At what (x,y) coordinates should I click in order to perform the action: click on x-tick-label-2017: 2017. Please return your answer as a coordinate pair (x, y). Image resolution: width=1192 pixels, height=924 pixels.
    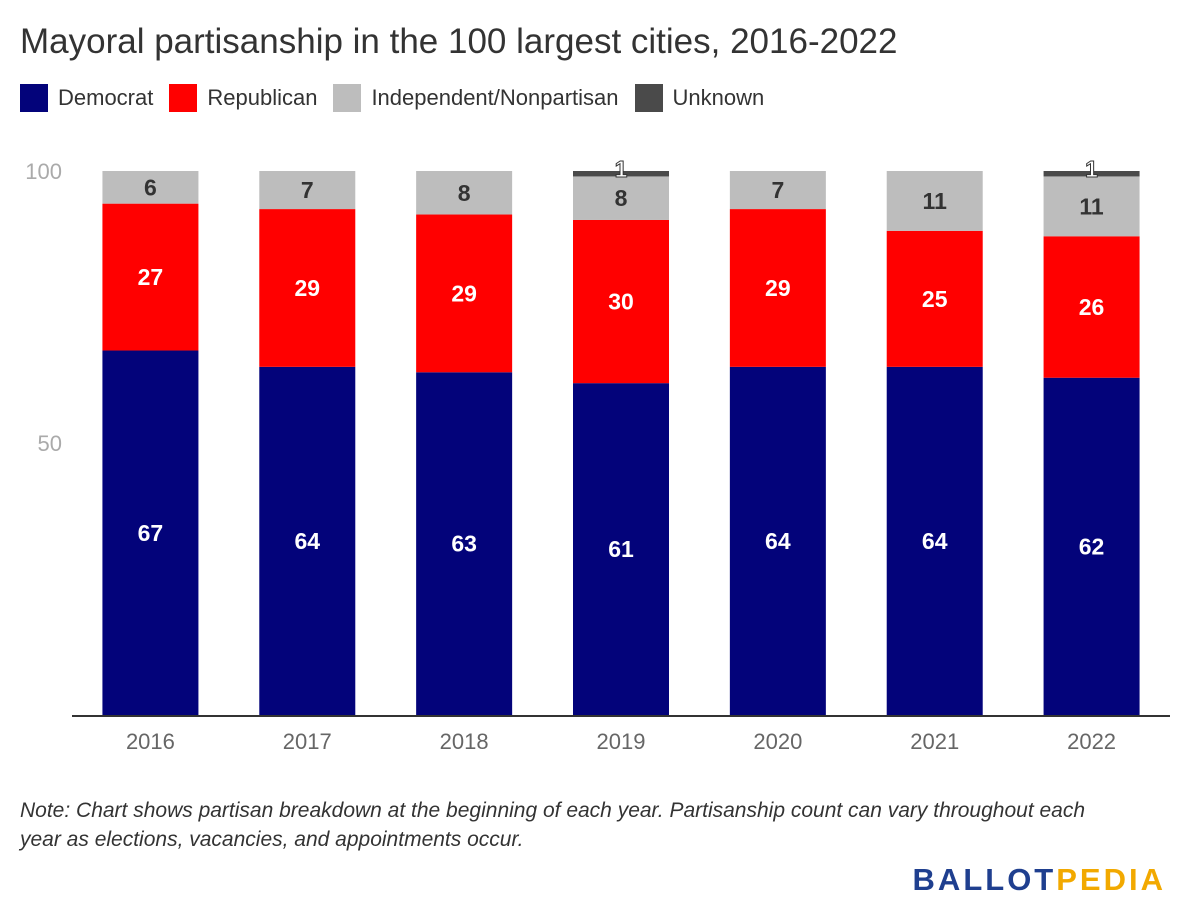
    Looking at the image, I should click on (307, 741).